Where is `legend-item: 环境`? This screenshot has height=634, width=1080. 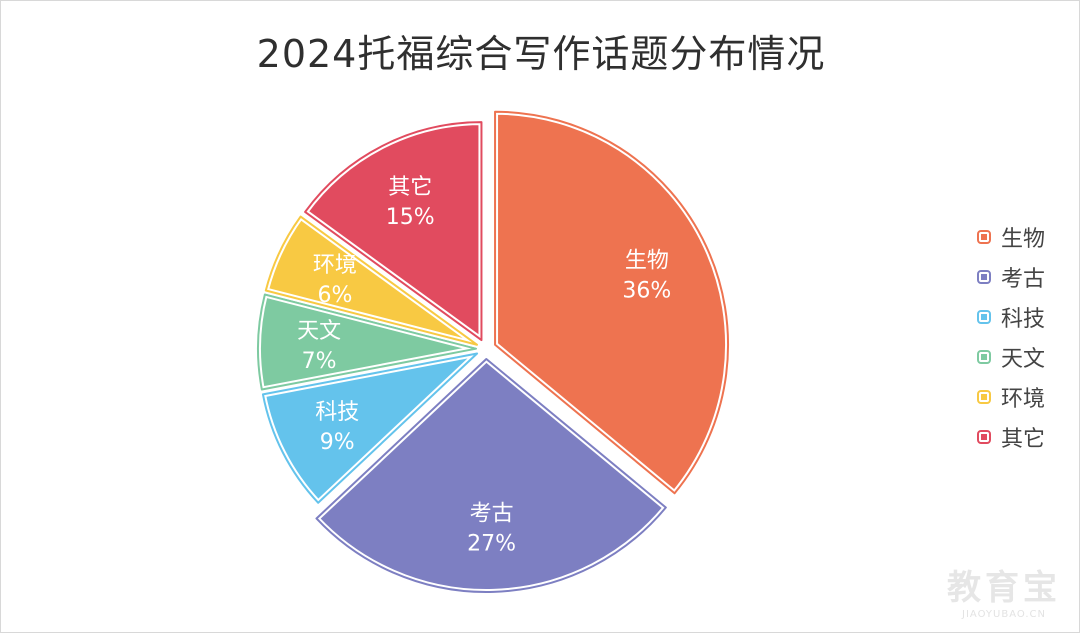 legend-item: 环境 is located at coordinates (1011, 397).